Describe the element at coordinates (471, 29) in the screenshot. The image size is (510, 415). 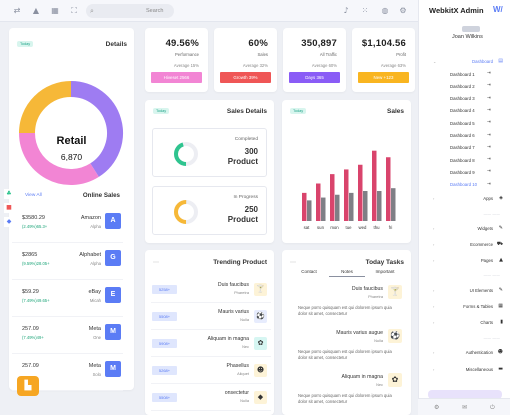
I see `avatar` at that location.